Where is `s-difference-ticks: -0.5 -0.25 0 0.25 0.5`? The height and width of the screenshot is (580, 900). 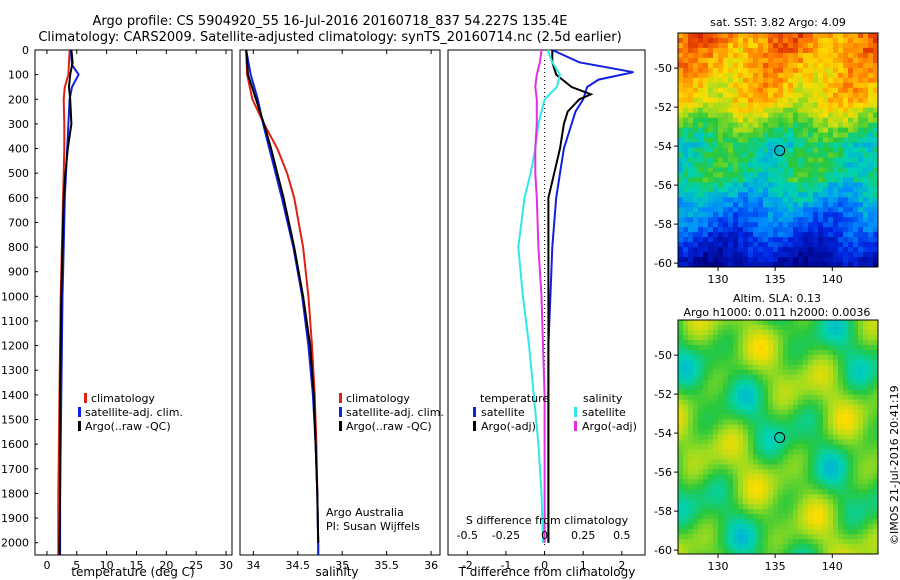
s-difference-ticks: -0.5 -0.25 0 0.25 0.5 is located at coordinates (544, 535).